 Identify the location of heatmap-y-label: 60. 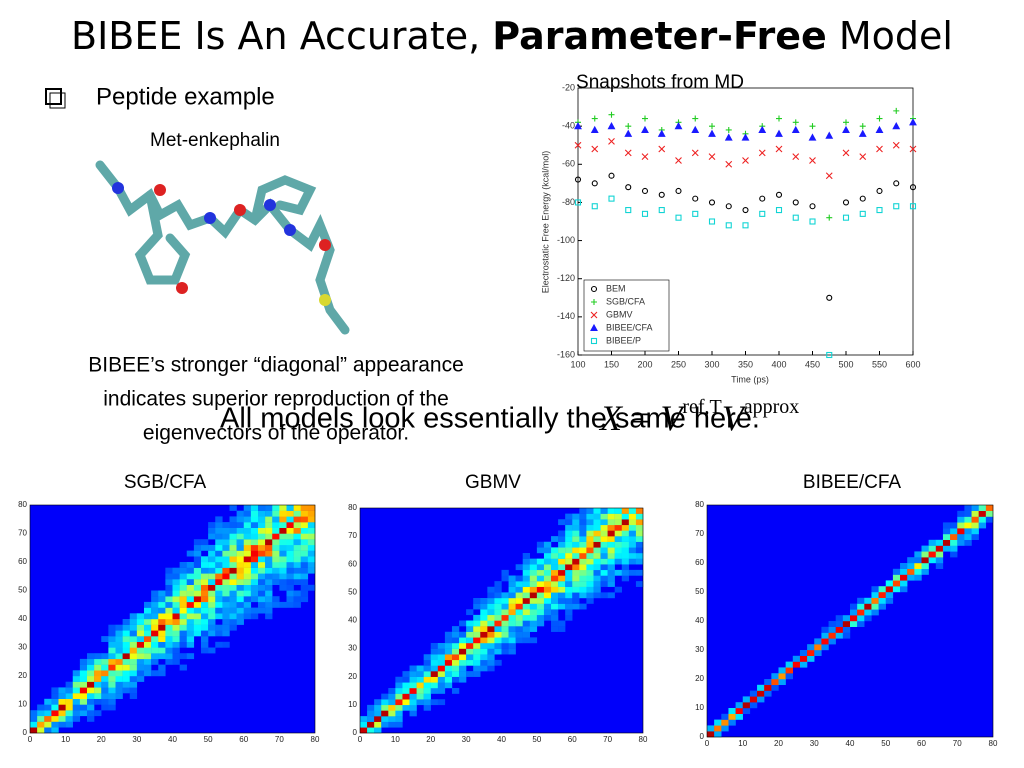
(352, 563).